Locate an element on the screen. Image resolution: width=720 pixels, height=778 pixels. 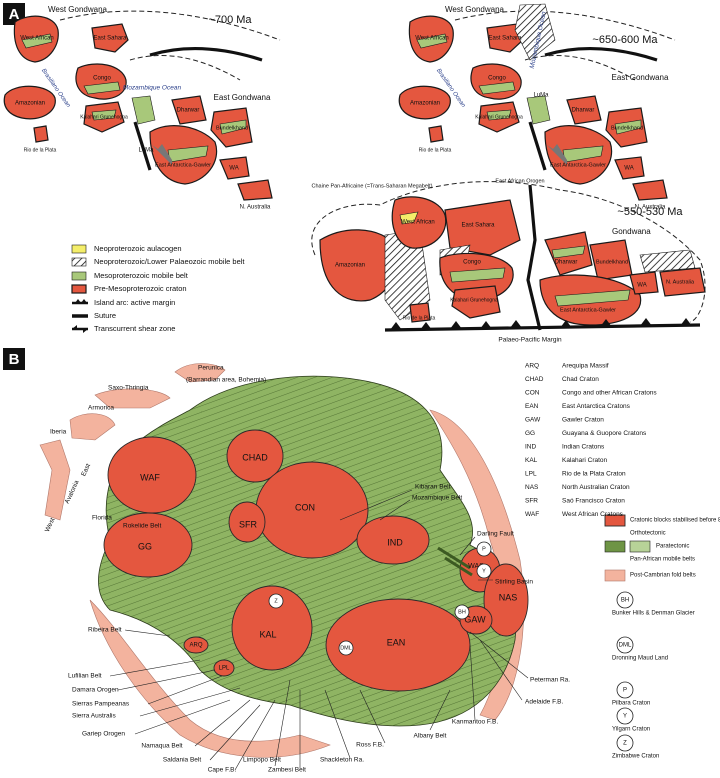
abbreviation-code: SFR is located at coordinates (531, 501).